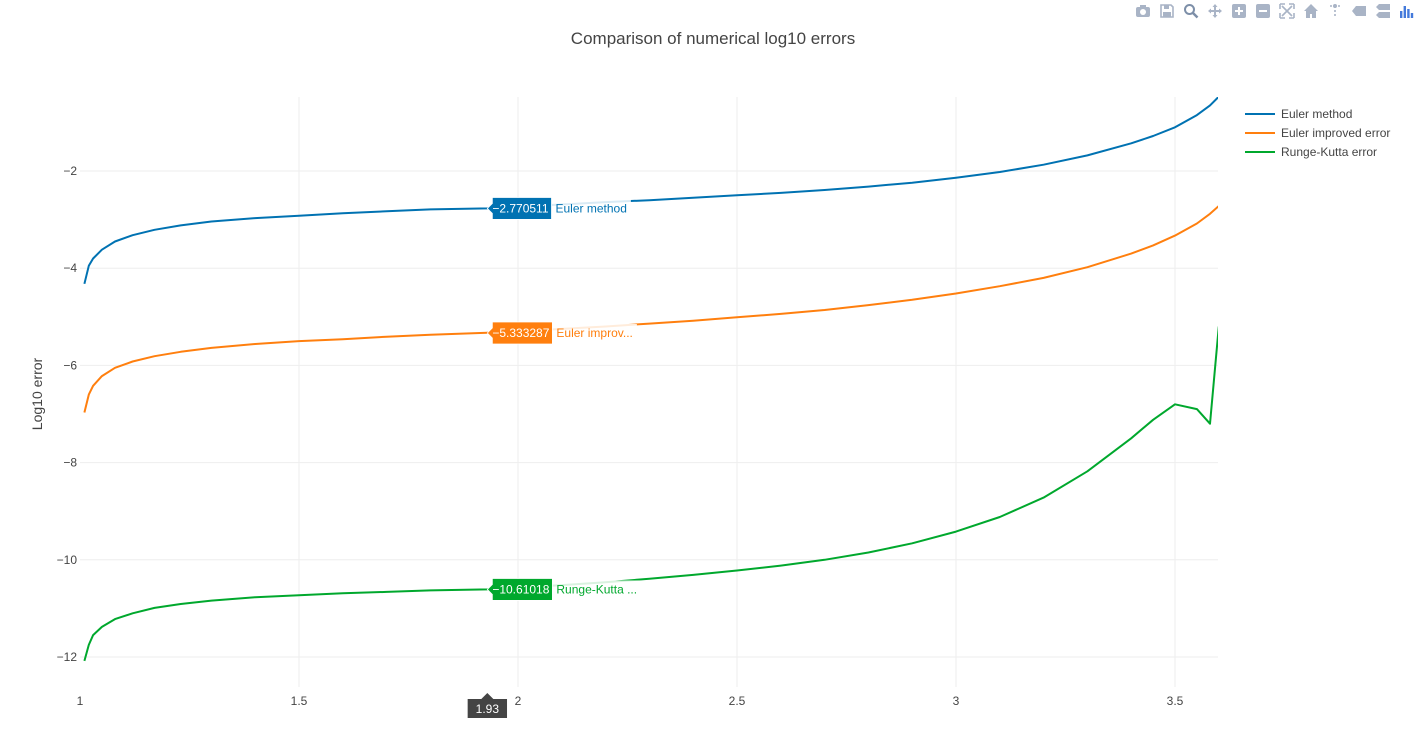  I want to click on autoscale-icon, so click(1287, 11).